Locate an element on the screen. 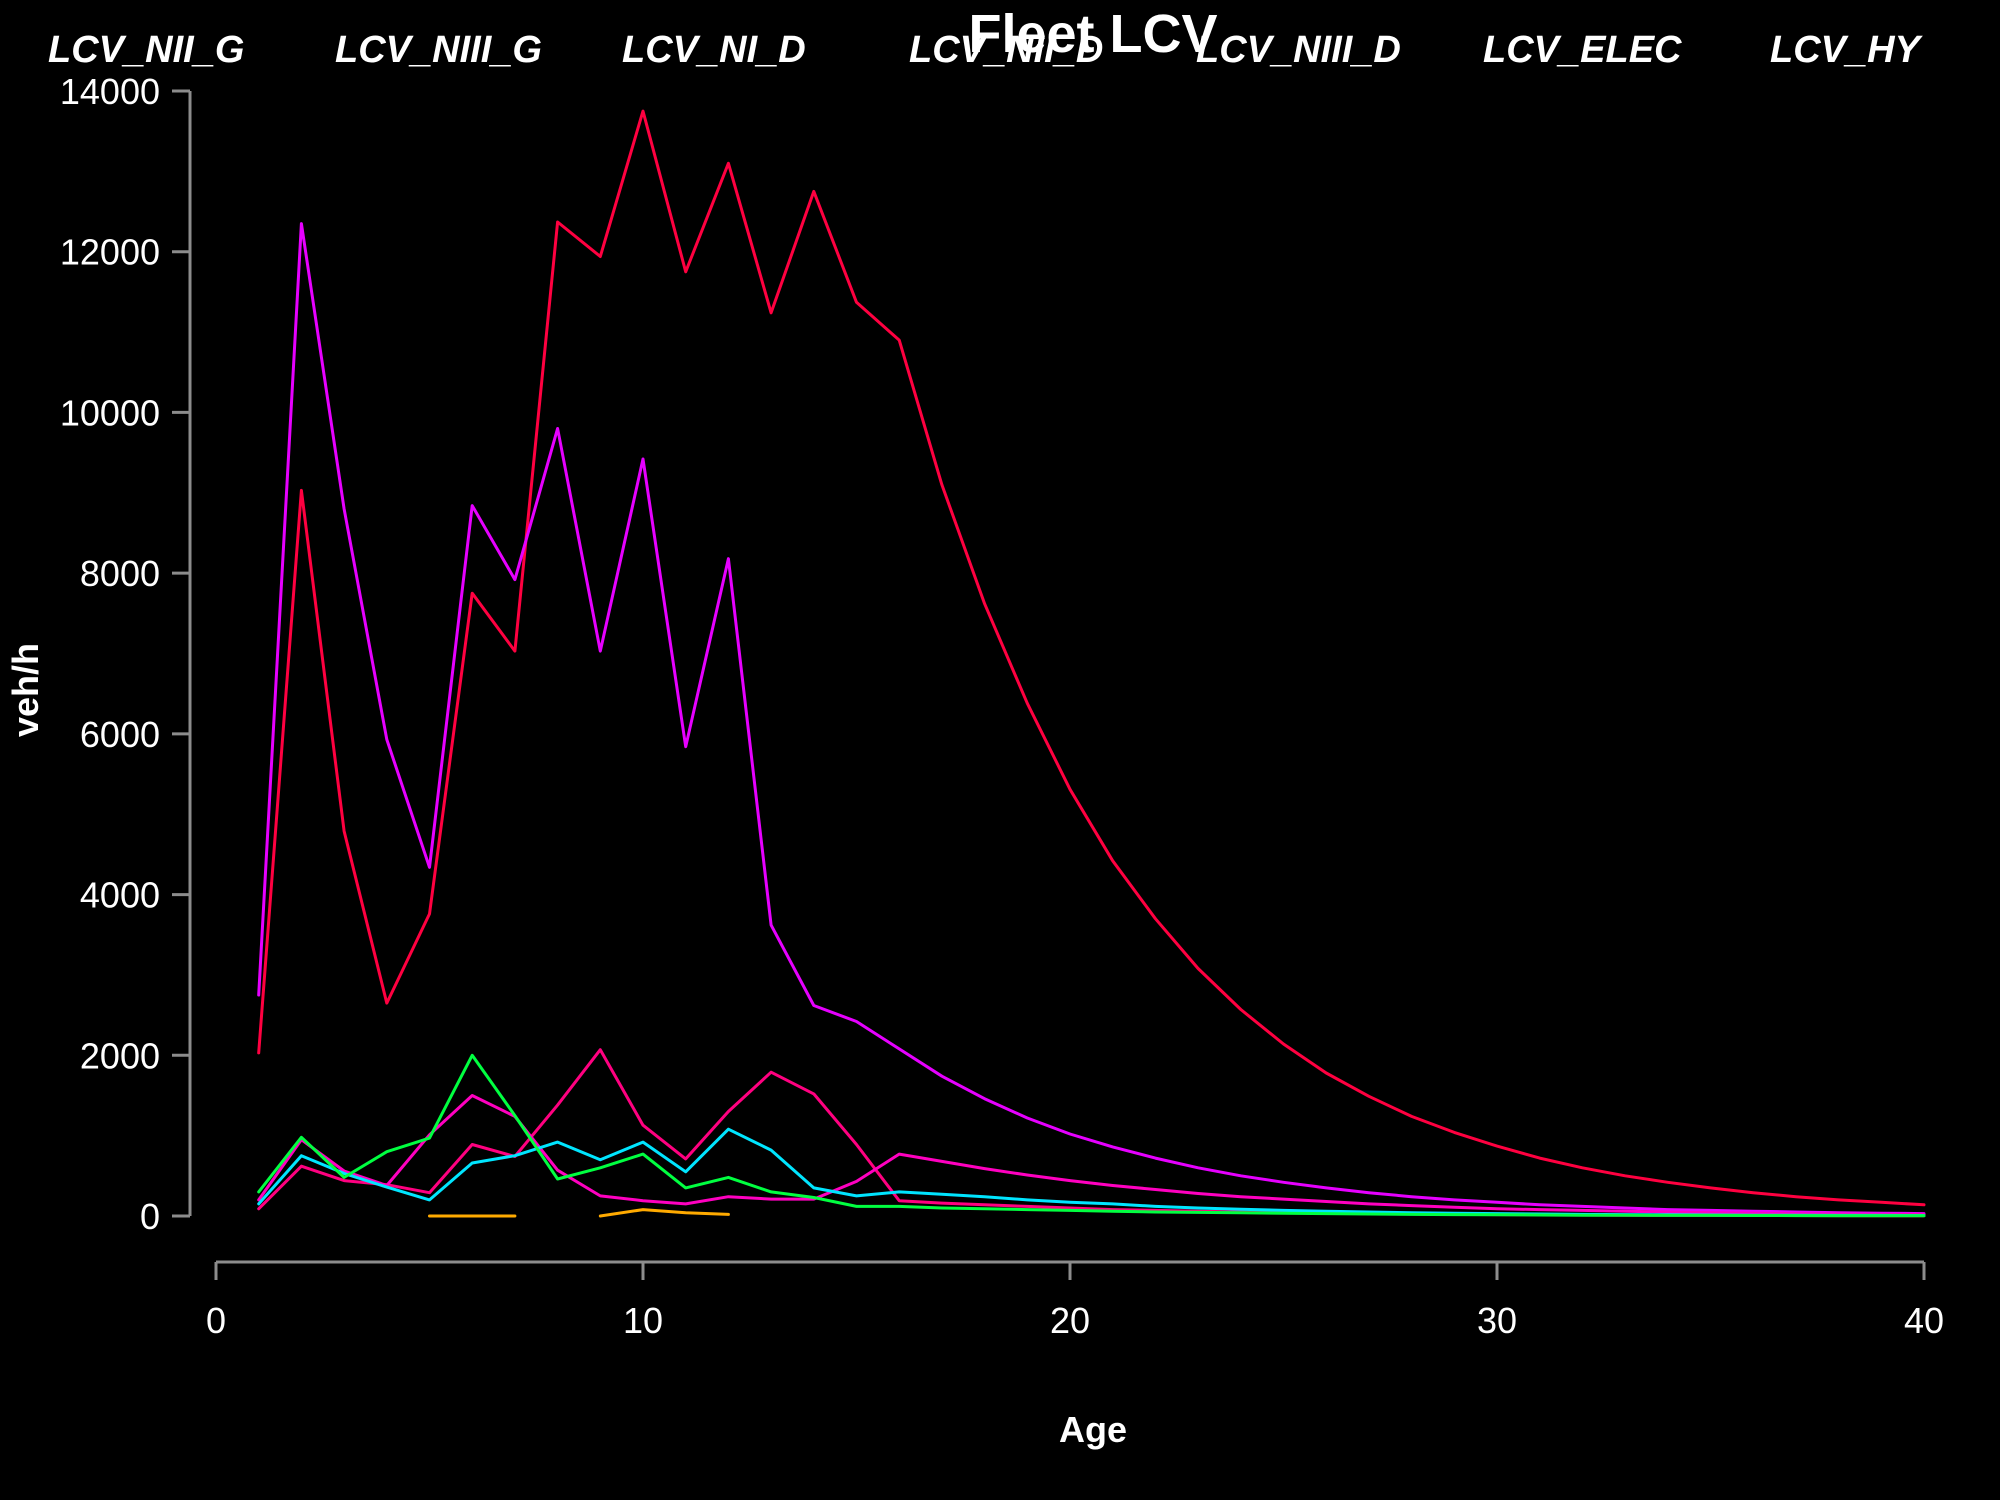  legend-entry-lcv-niii-d: LCV_NIII_D is located at coordinates (1298, 50).